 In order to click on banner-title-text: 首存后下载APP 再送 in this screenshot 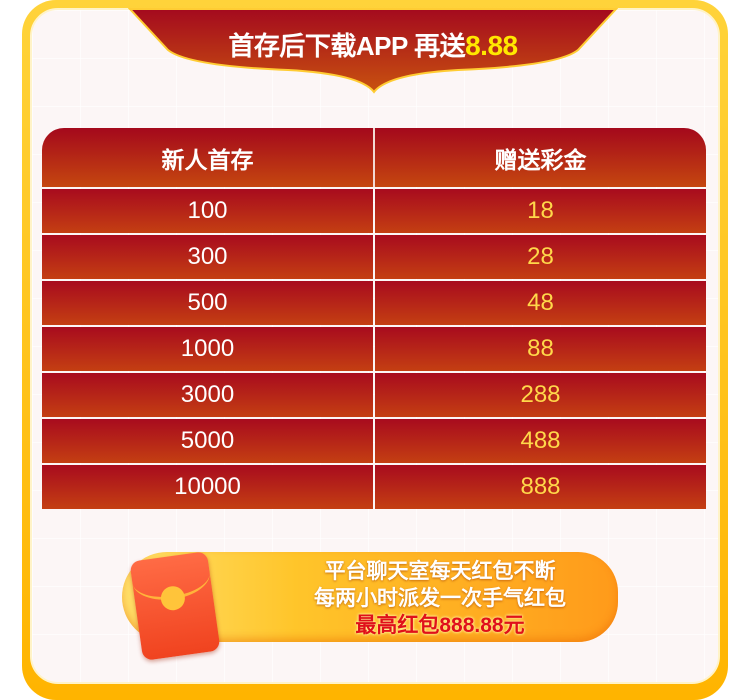, I will do `click(347, 46)`.